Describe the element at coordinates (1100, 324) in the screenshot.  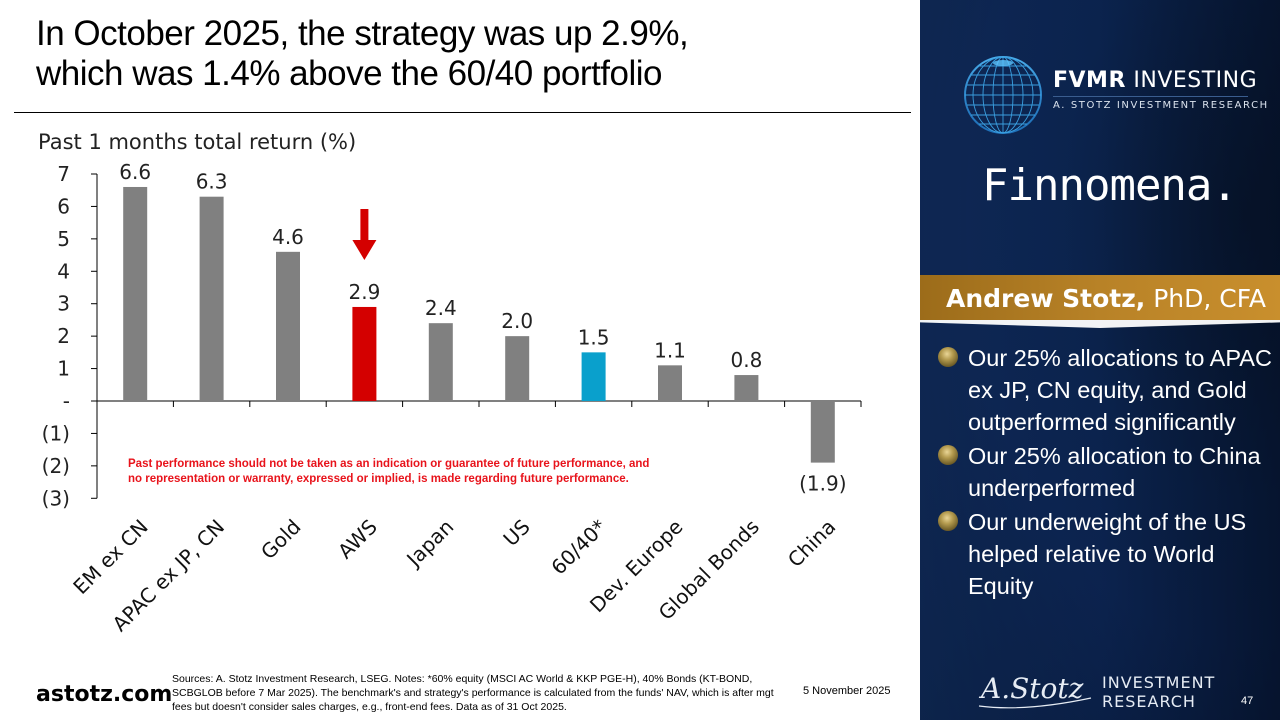
I see `banner-underline` at that location.